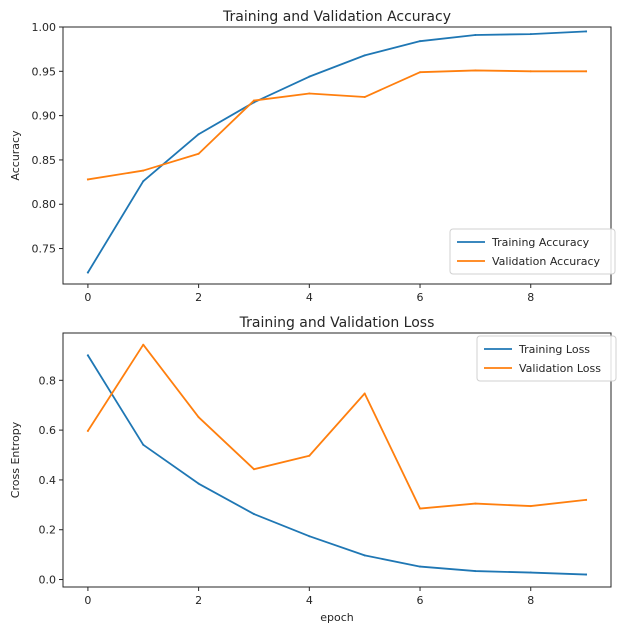 The height and width of the screenshot is (629, 617). I want to click on legend-label: Validation Loss, so click(560, 368).